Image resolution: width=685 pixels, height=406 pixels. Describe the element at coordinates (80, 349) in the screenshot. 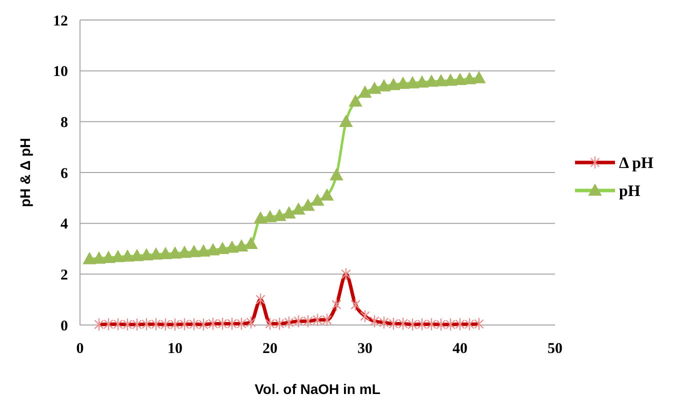

I see `x-tick-label: 0` at that location.